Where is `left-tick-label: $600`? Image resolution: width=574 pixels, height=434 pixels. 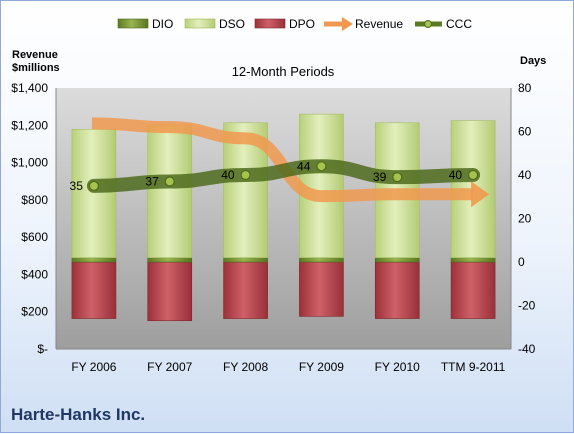
left-tick-label: $600 is located at coordinates (34, 237).